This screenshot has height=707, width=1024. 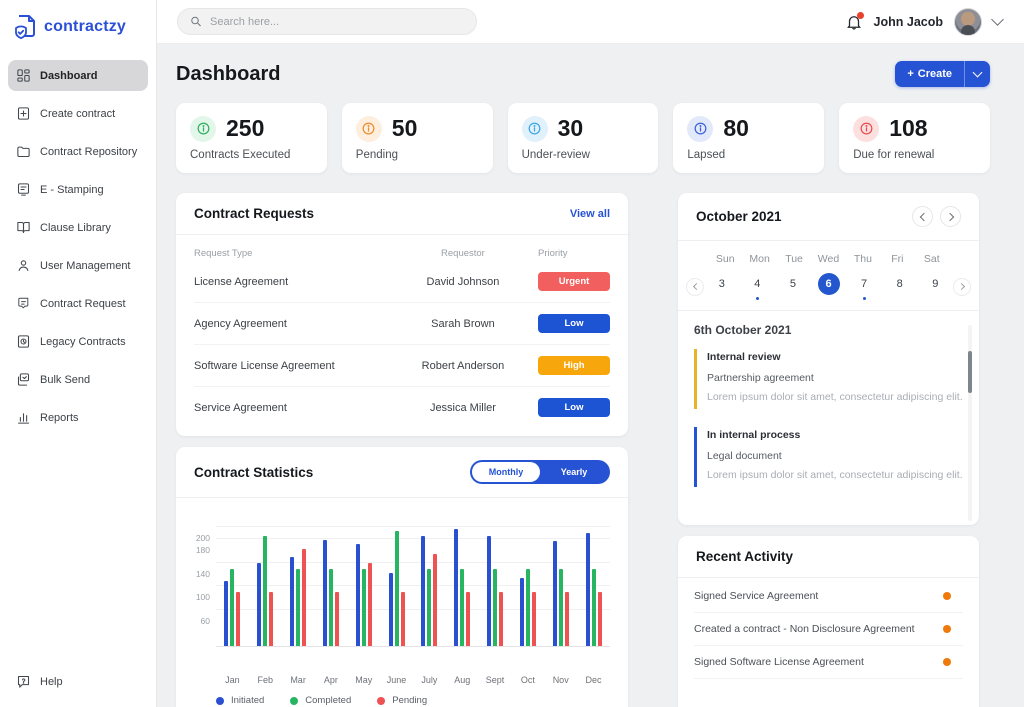 What do you see at coordinates (232, 680) in the screenshot?
I see `x-tick-label: Jan` at bounding box center [232, 680].